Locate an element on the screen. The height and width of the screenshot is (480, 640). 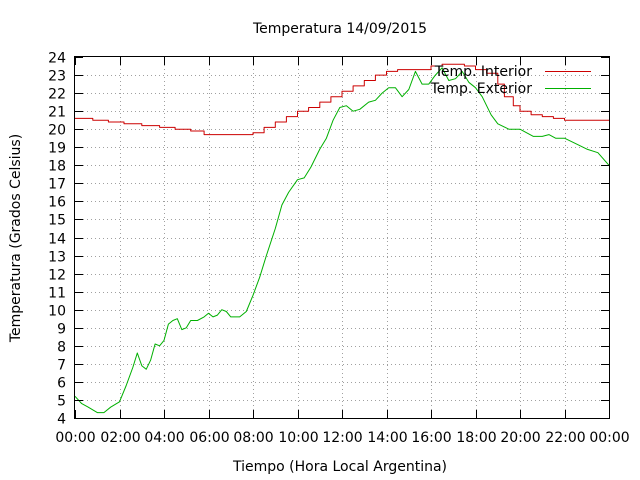
y-tick-label: 16 is located at coordinates (57, 203).